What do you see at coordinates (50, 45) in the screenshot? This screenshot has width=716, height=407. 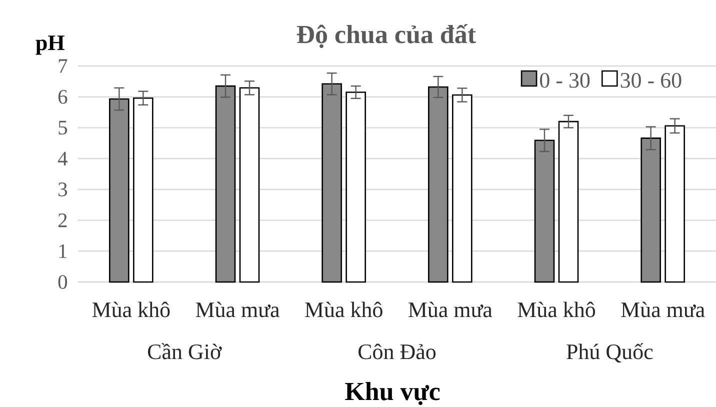 I see `y-axis-title: pH` at bounding box center [50, 45].